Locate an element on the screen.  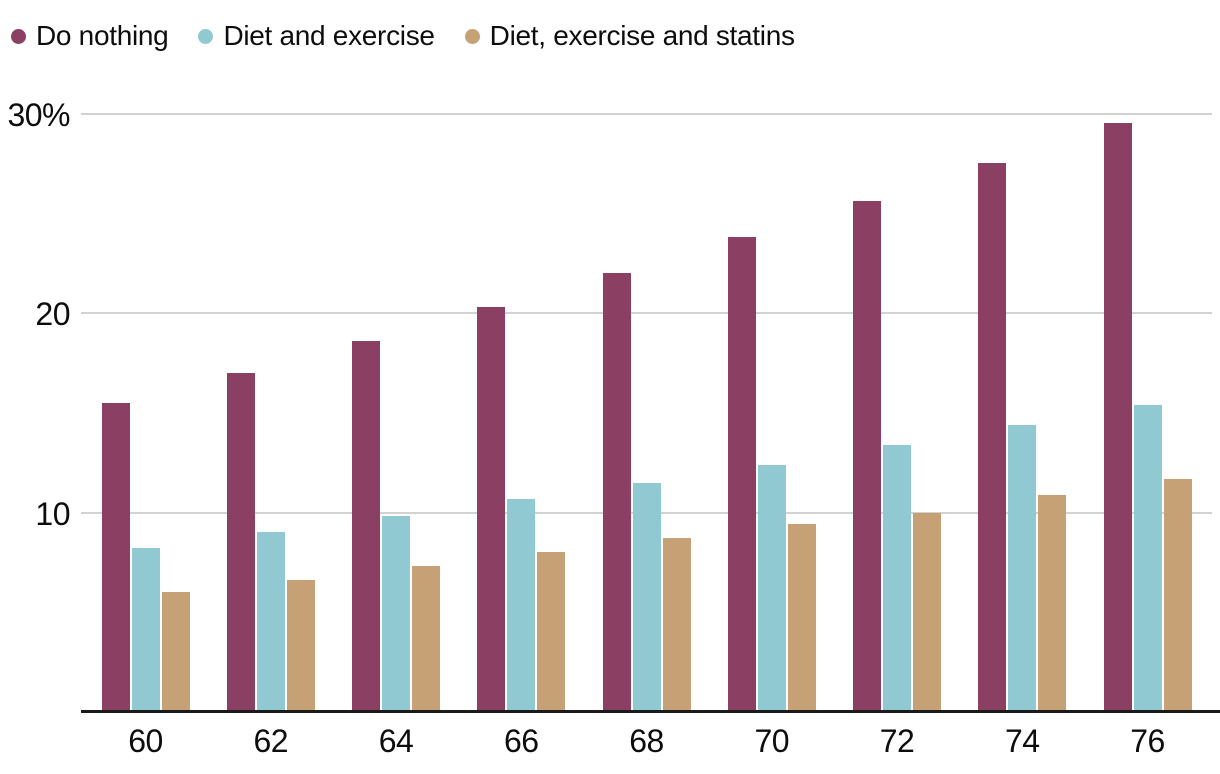
y-axis-tick-label-20: 20 is located at coordinates (52, 314).